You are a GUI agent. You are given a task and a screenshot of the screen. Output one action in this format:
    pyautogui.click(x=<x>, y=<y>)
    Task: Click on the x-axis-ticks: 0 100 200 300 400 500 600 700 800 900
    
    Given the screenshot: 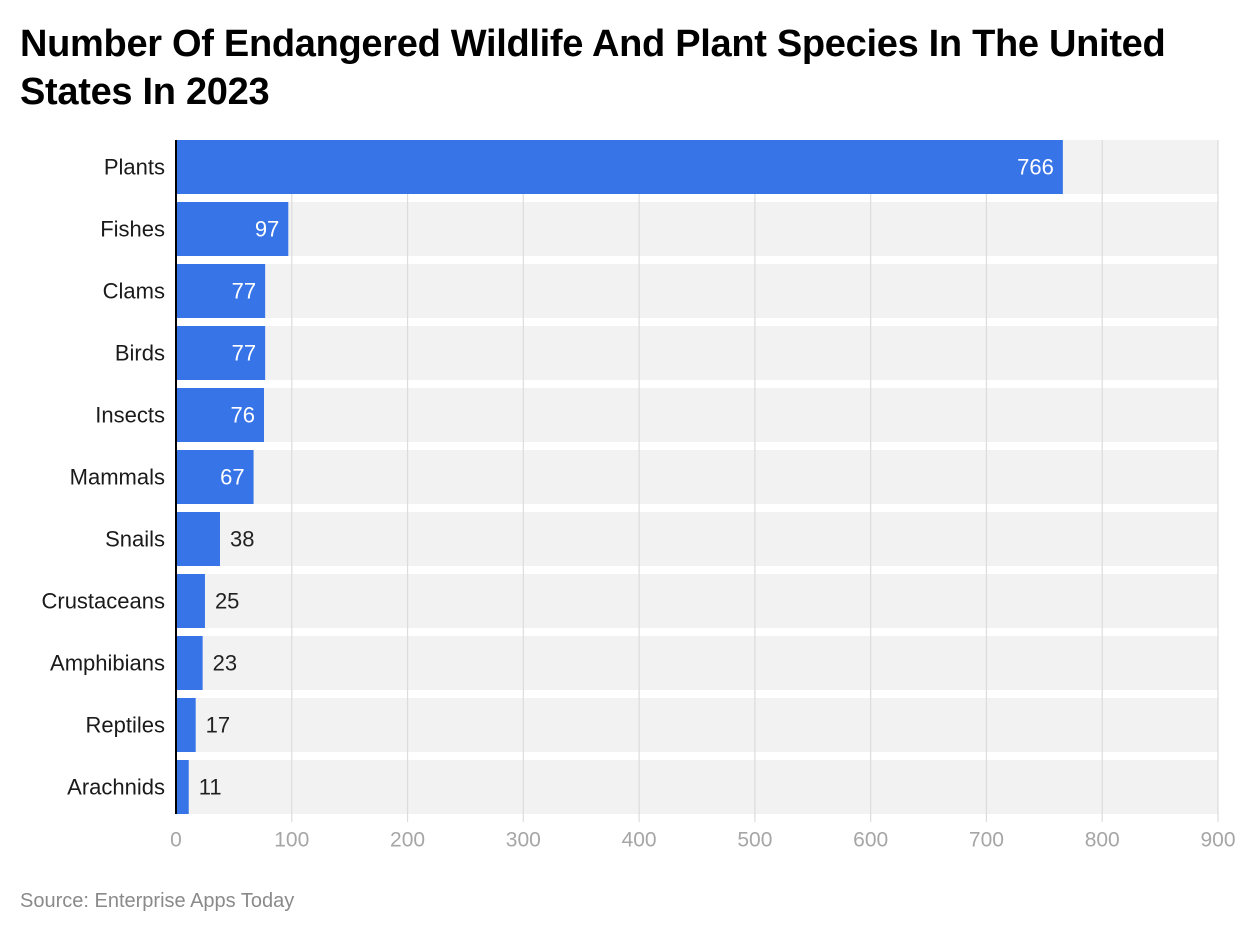 What is the action you would take?
    pyautogui.click(x=702, y=840)
    